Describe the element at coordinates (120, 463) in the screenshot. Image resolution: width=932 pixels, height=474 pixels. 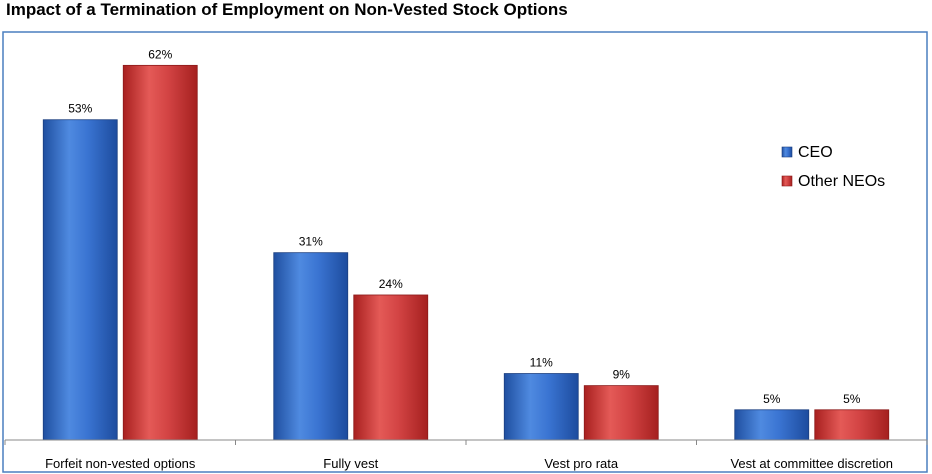
I see `category-label: Forfeit non-vested options` at that location.